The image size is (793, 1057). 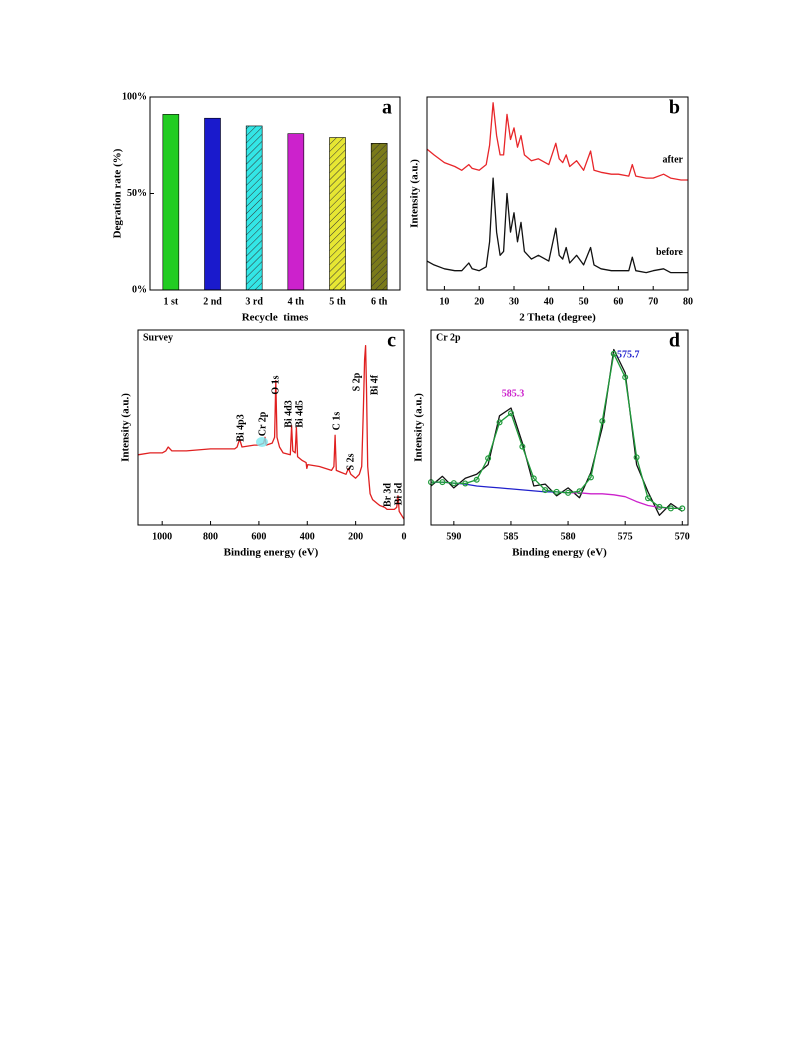 I want to click on x-tick-label: 585, so click(x=510, y=536).